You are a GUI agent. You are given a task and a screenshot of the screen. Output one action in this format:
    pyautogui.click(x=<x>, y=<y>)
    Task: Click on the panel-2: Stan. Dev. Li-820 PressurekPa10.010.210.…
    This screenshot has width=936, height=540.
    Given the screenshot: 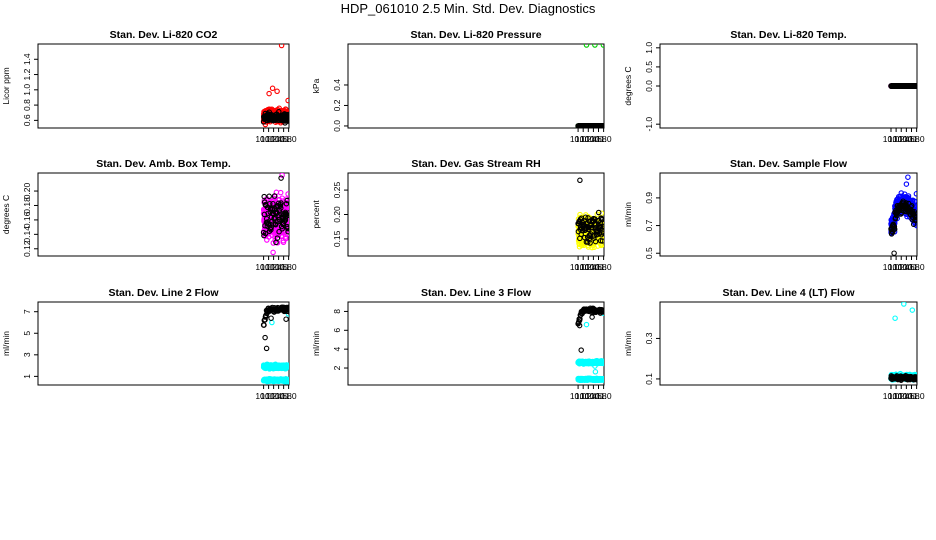 What is the action you would take?
    pyautogui.click(x=461, y=86)
    